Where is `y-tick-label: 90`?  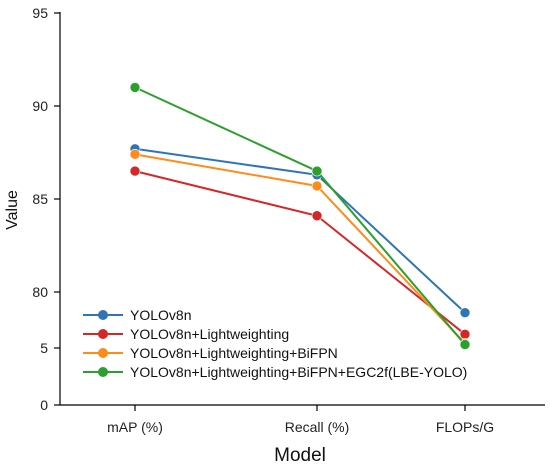
y-tick-label: 90 is located at coordinates (40, 106).